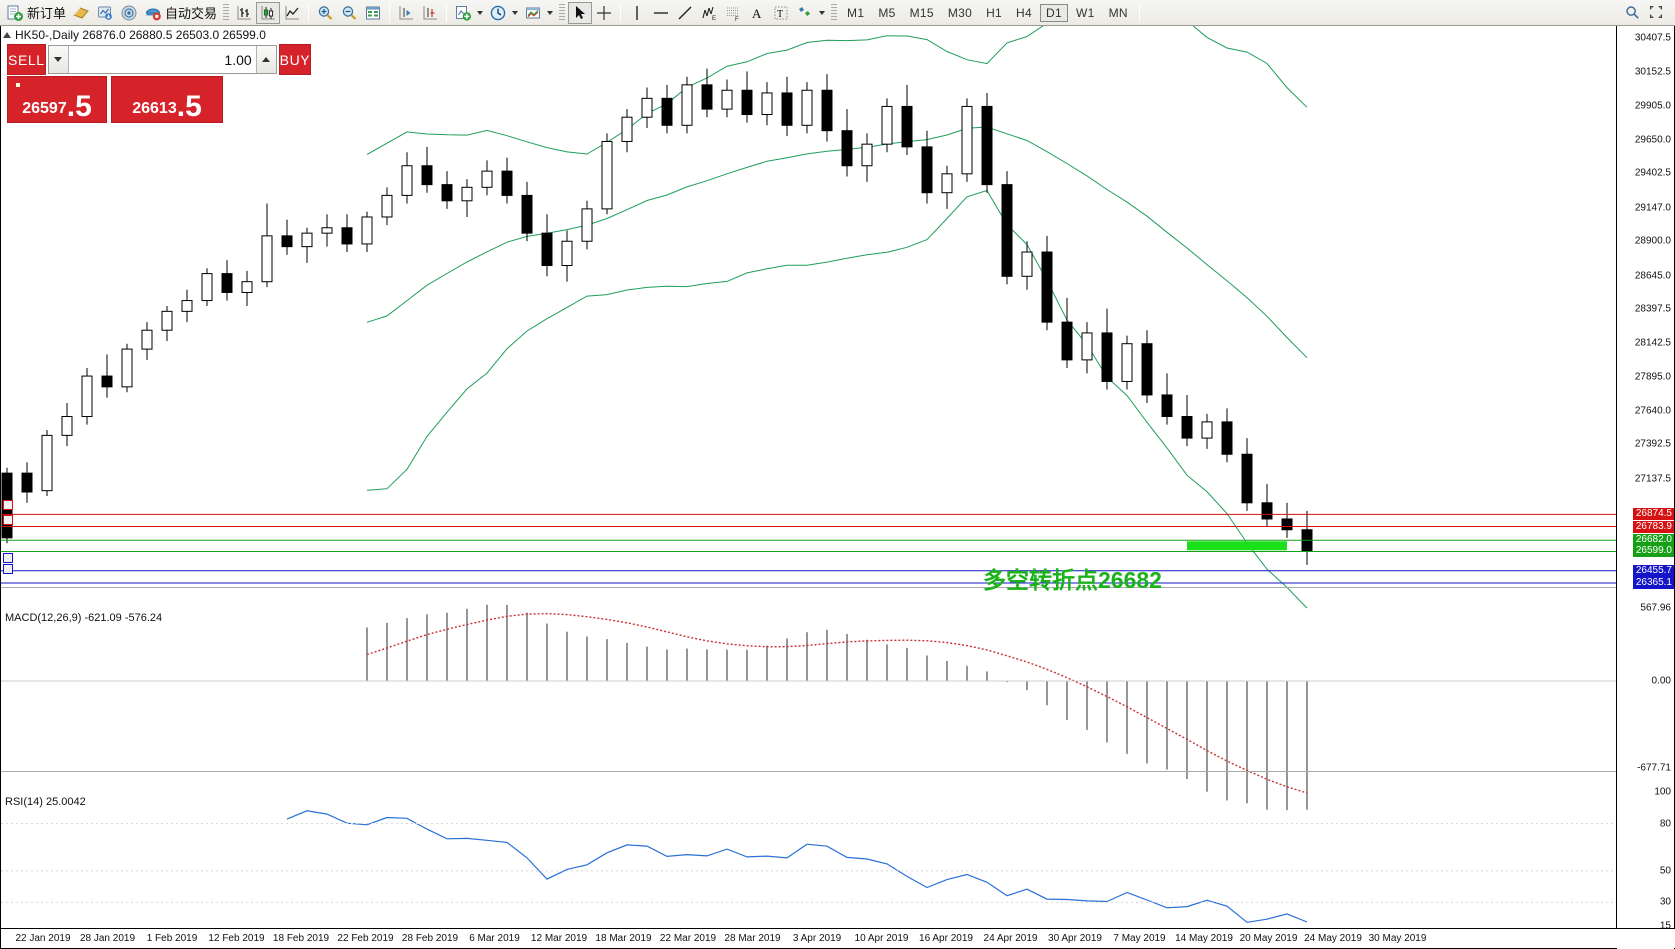 The height and width of the screenshot is (949, 1675). I want to click on time-tick: 22 Mar 2019, so click(688, 938).